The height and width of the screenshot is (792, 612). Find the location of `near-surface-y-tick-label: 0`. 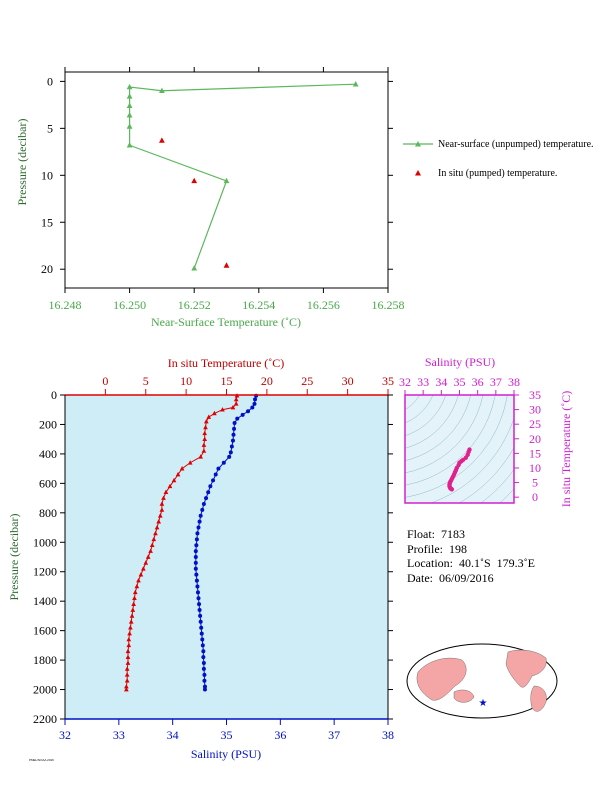

near-surface-y-tick-label: 0 is located at coordinates (50, 81).